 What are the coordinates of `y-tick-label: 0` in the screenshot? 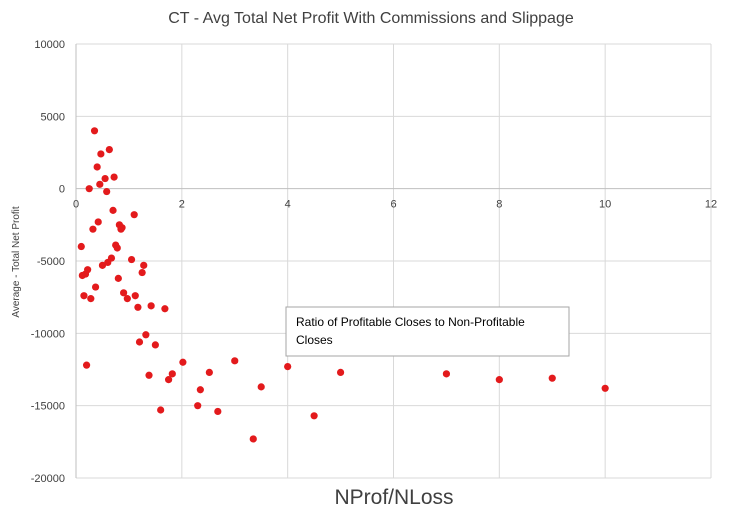 It's located at (62, 190).